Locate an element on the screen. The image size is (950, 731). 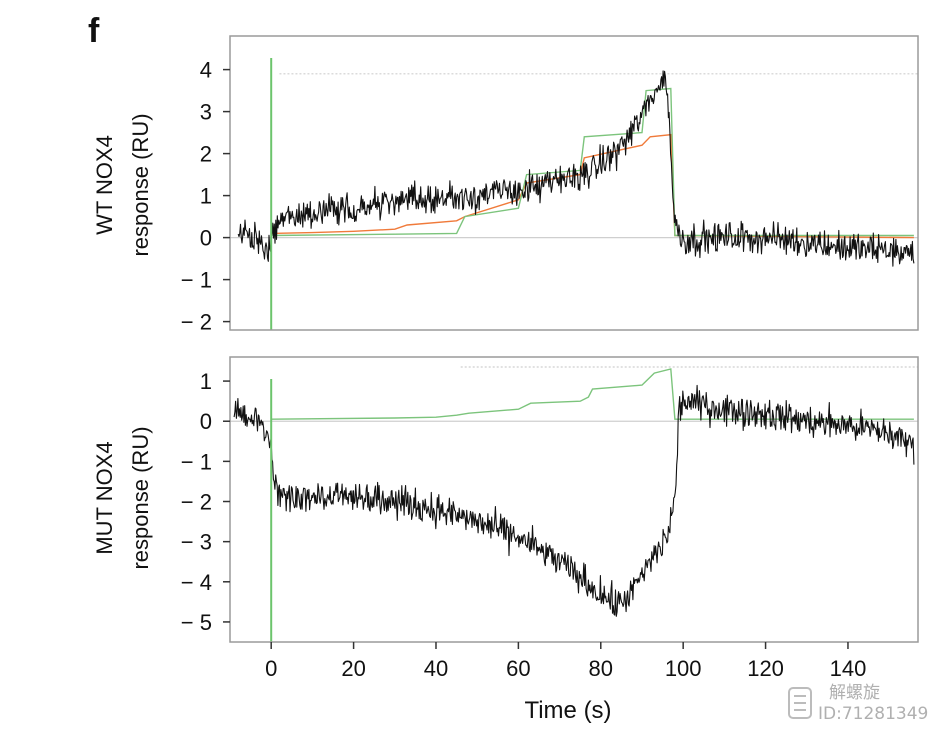
panel-label: f is located at coordinates (94, 31).